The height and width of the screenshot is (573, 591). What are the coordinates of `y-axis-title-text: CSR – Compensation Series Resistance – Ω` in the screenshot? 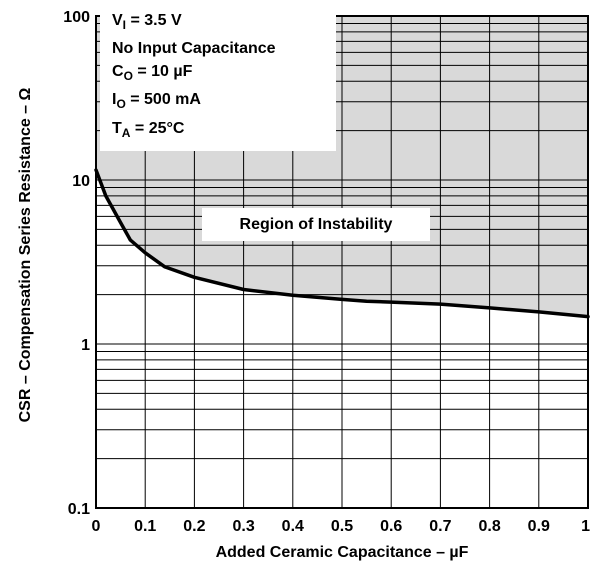 It's located at (25, 255).